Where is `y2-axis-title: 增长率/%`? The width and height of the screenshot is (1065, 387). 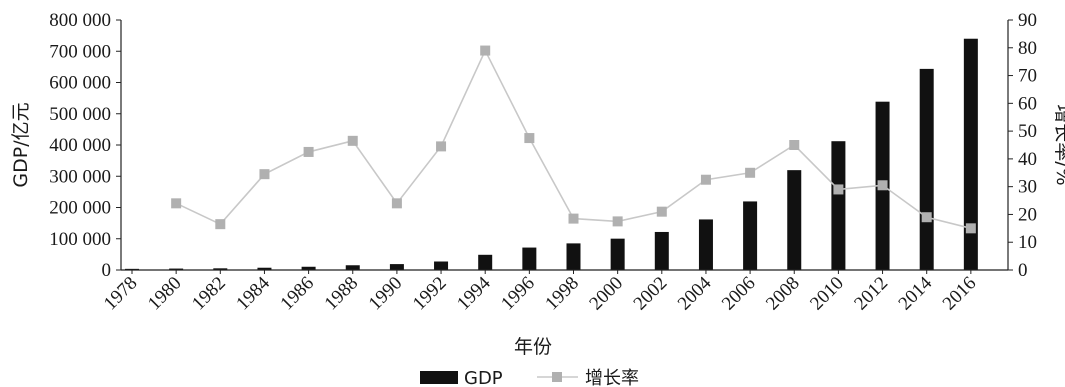
y2-axis-title: 增长率/% is located at coordinates (1058, 144).